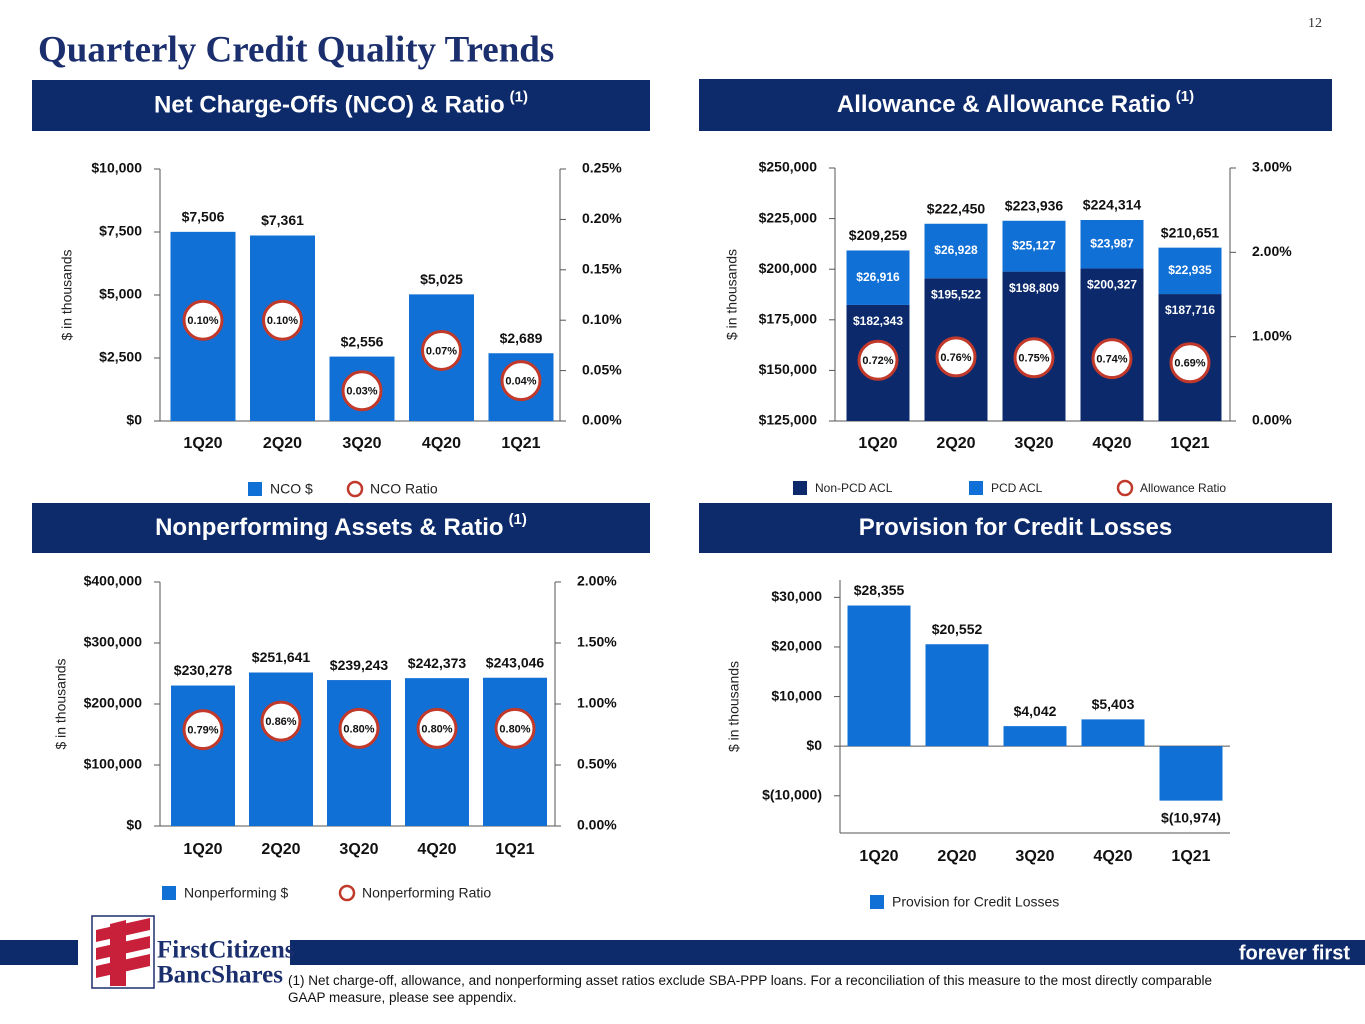 The width and height of the screenshot is (1365, 1024). I want to click on total-label: $223,936, so click(1034, 205).